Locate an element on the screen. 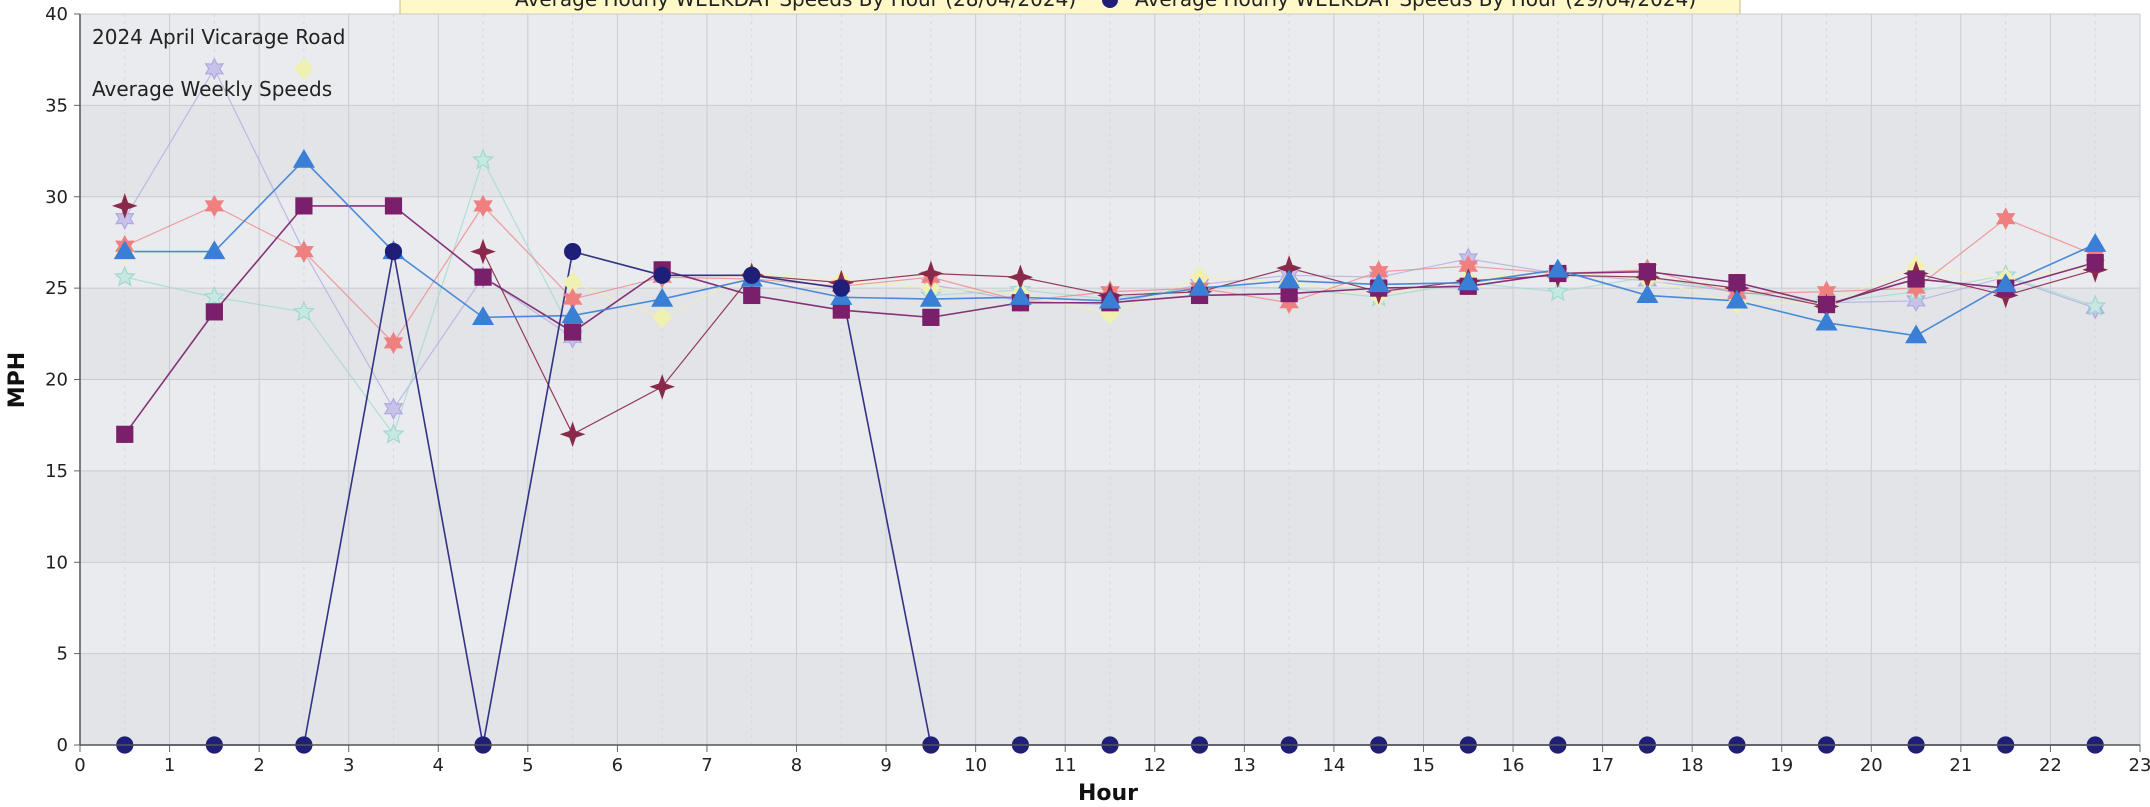  x-tick-label: 19 is located at coordinates (1781, 765).